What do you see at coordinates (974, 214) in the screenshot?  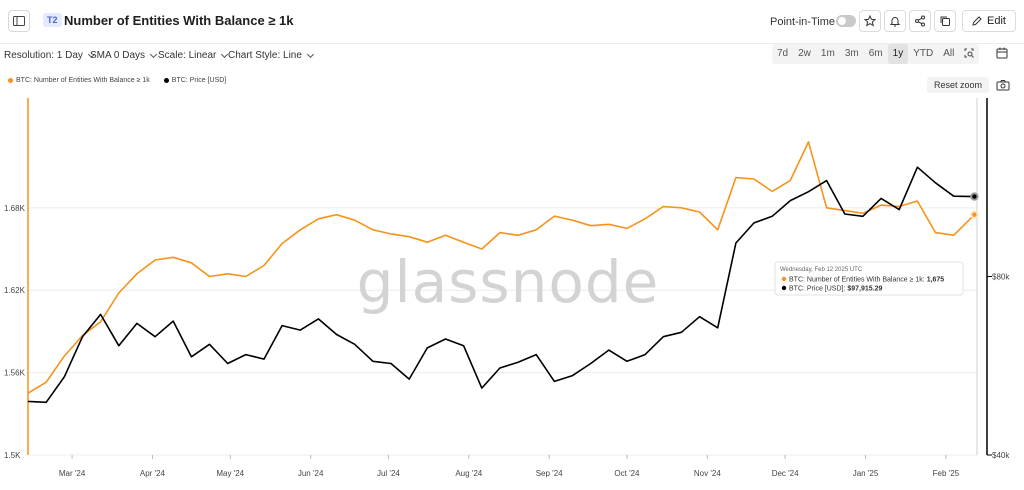 I see `entities-end-point` at bounding box center [974, 214].